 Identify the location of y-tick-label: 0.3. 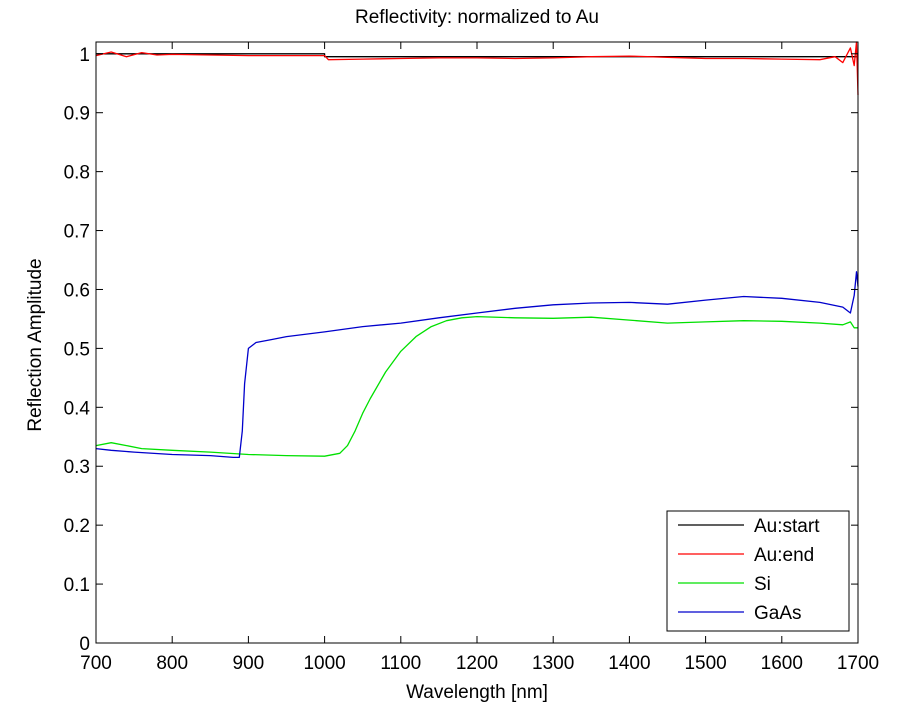
(77, 467).